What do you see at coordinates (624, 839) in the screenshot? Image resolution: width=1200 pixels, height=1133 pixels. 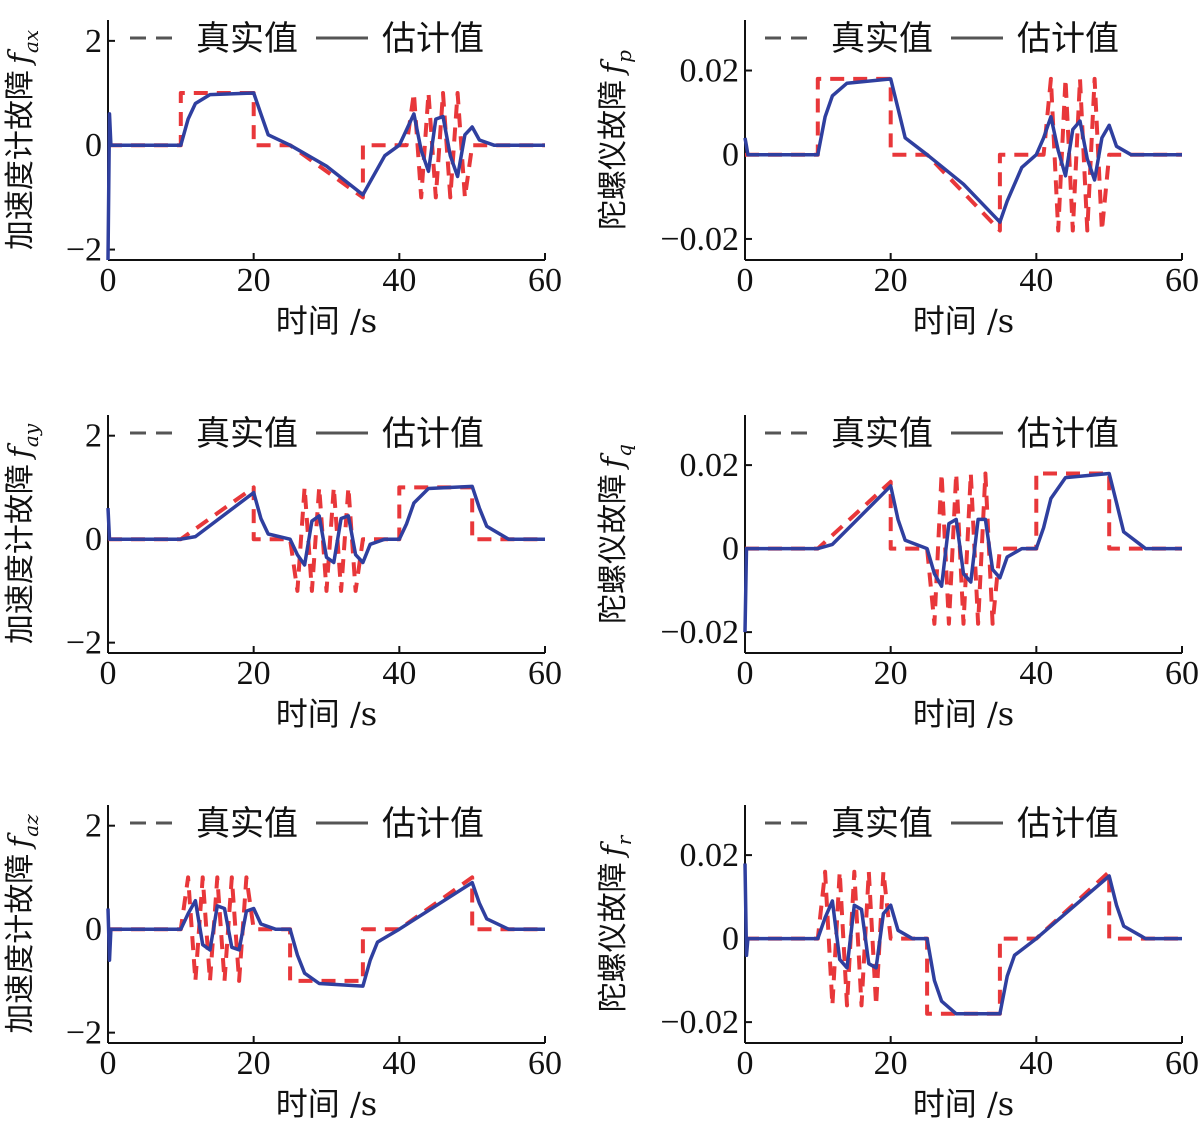 I see `y-axis-label-subscript: r` at bounding box center [624, 839].